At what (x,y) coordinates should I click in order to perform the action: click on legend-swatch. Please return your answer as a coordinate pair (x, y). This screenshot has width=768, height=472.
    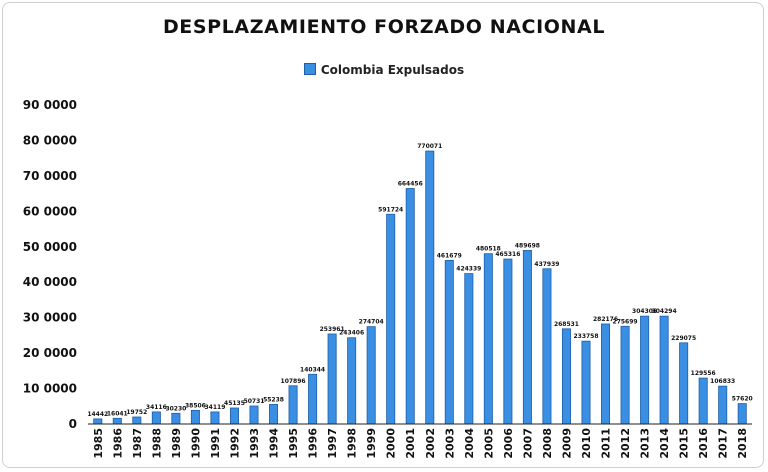
    Looking at the image, I should click on (309, 69).